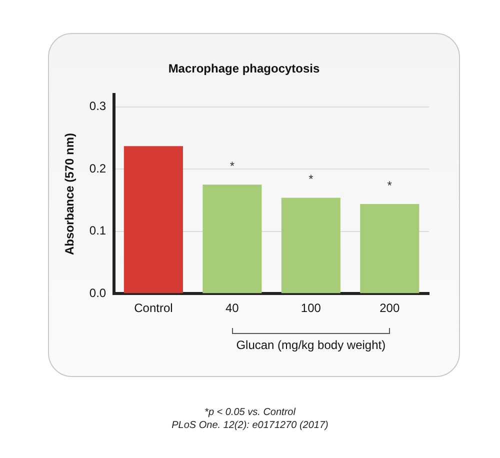  What do you see at coordinates (311, 345) in the screenshot?
I see `x-axis-title: Glucan (mg/kg body weight)` at bounding box center [311, 345].